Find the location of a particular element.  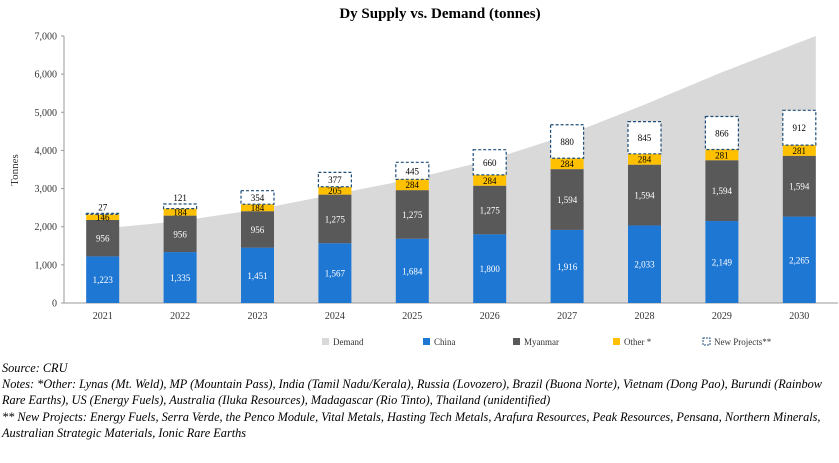

y-tick-label: 5,000 is located at coordinates (46, 113).